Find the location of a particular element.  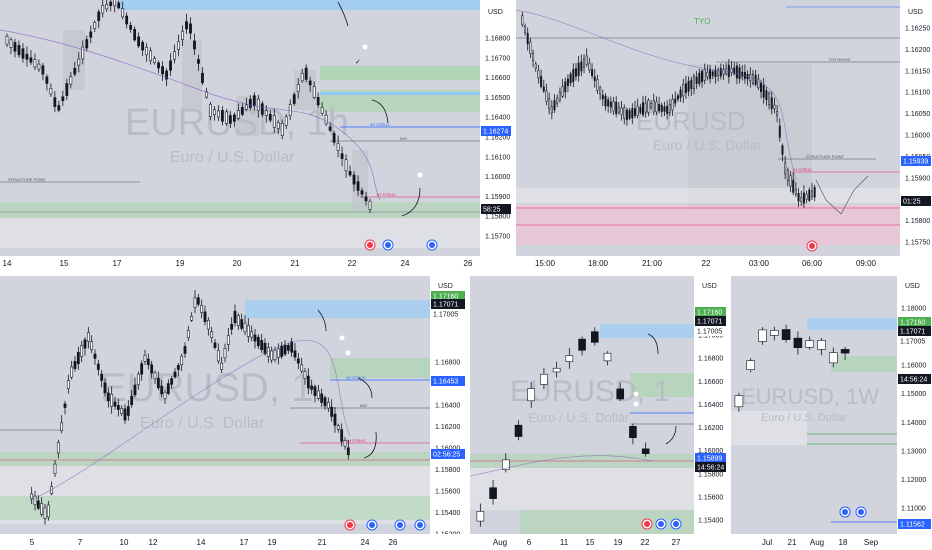

bl-x-label: 26 is located at coordinates (393, 542).